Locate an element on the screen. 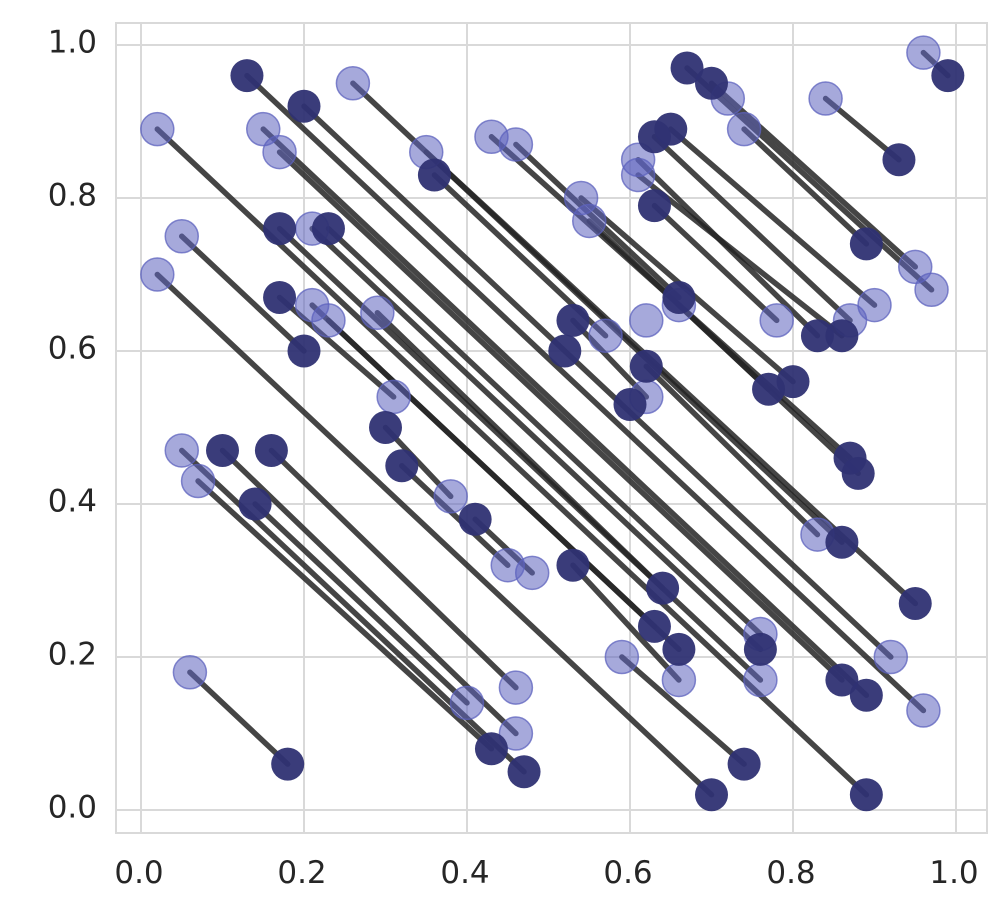 The height and width of the screenshot is (921, 1003). y-tick-label: 1.0 is located at coordinates (72, 42).